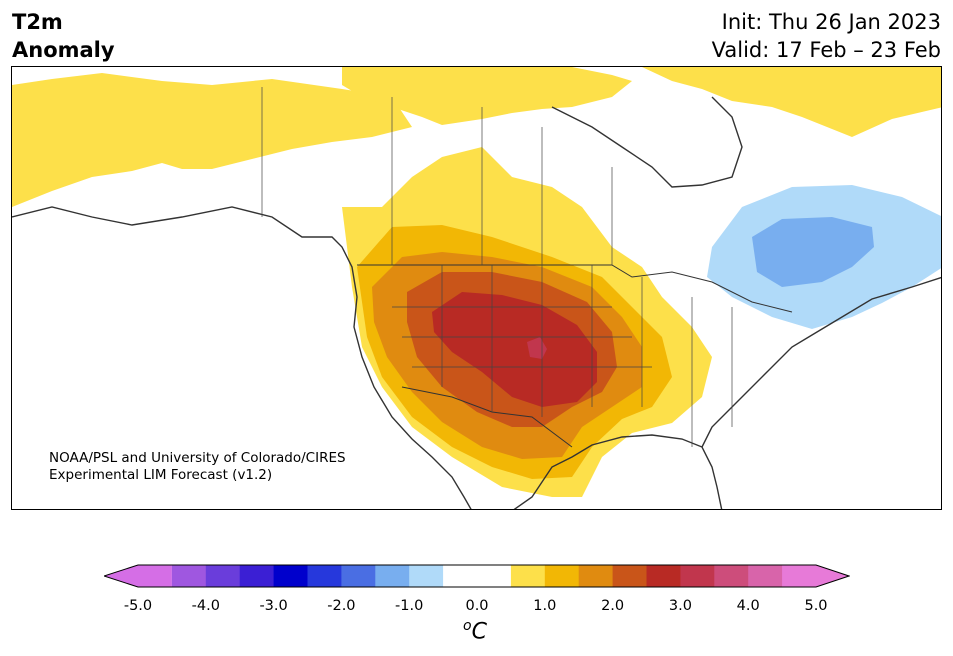  What do you see at coordinates (63, 36) in the screenshot?
I see `map-title: T2m Anomaly` at bounding box center [63, 36].